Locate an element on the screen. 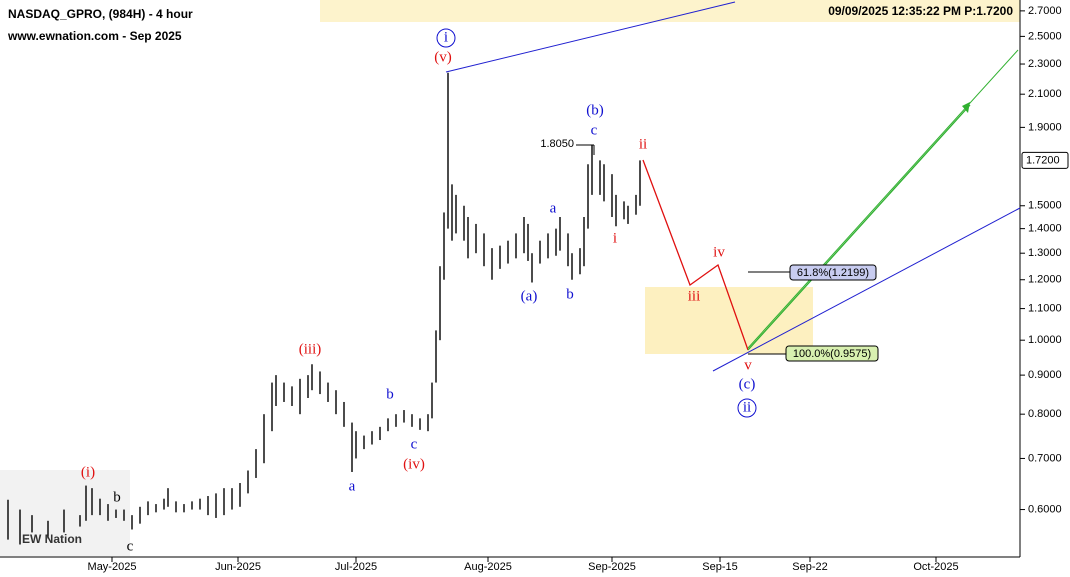 Image resolution: width=1070 pixels, height=577 pixels. x-tick-label: Oct-2025 is located at coordinates (935, 567).